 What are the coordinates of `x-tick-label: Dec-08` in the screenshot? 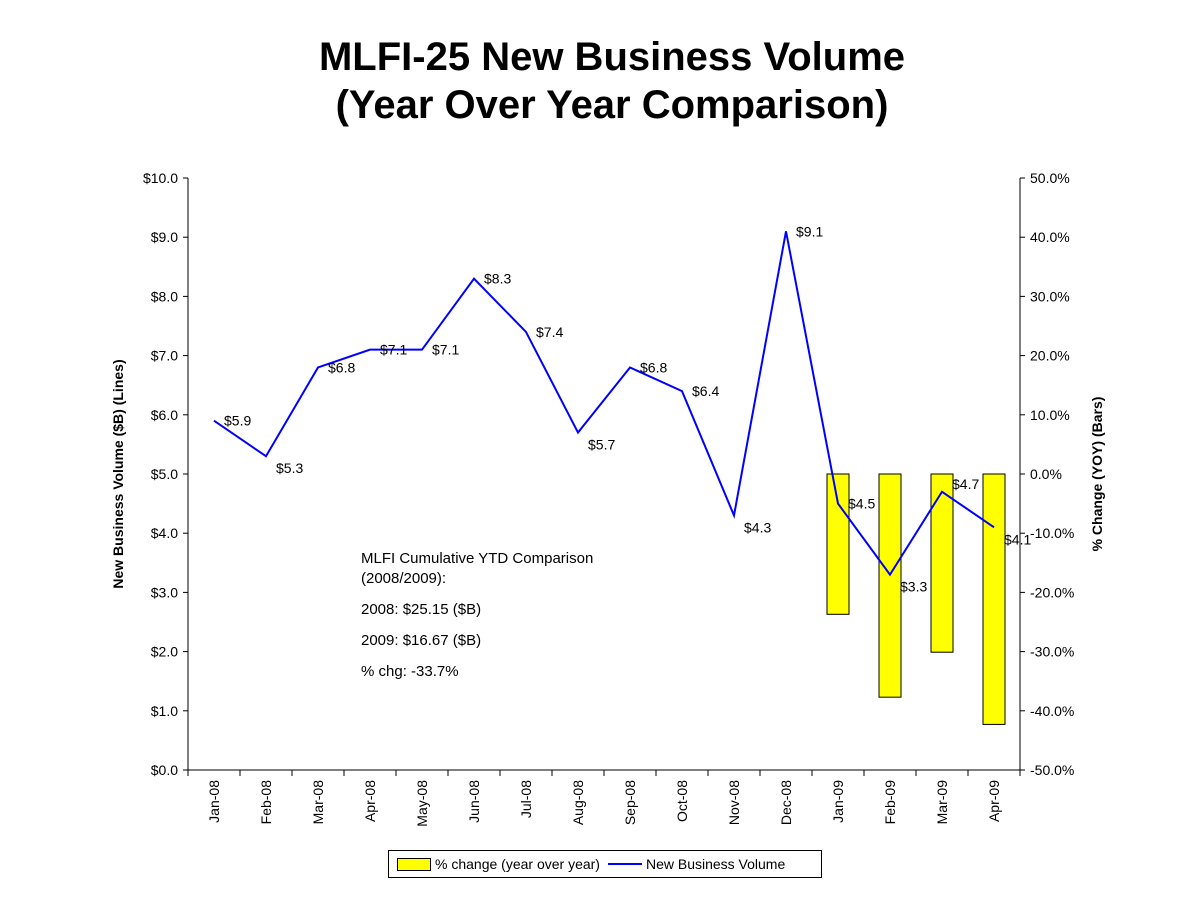 It's located at (786, 802).